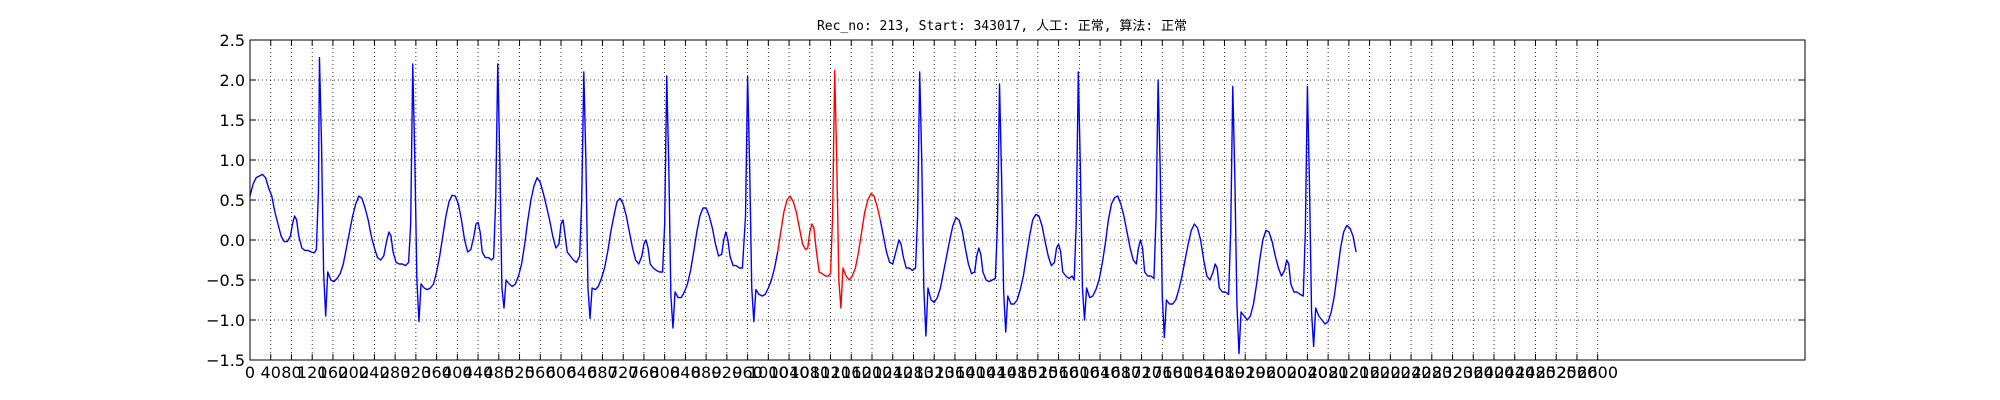 The image size is (2000, 400). I want to click on x-tick-label: 1200, so click(872, 372).